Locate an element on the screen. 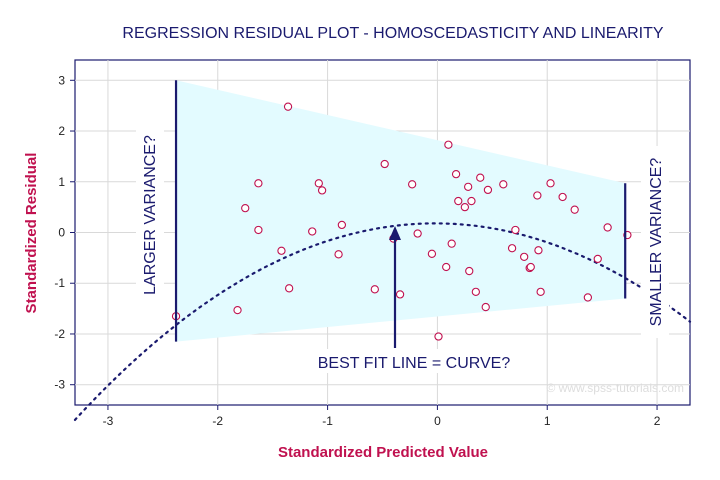  best-fit-arrow-head is located at coordinates (395, 233).